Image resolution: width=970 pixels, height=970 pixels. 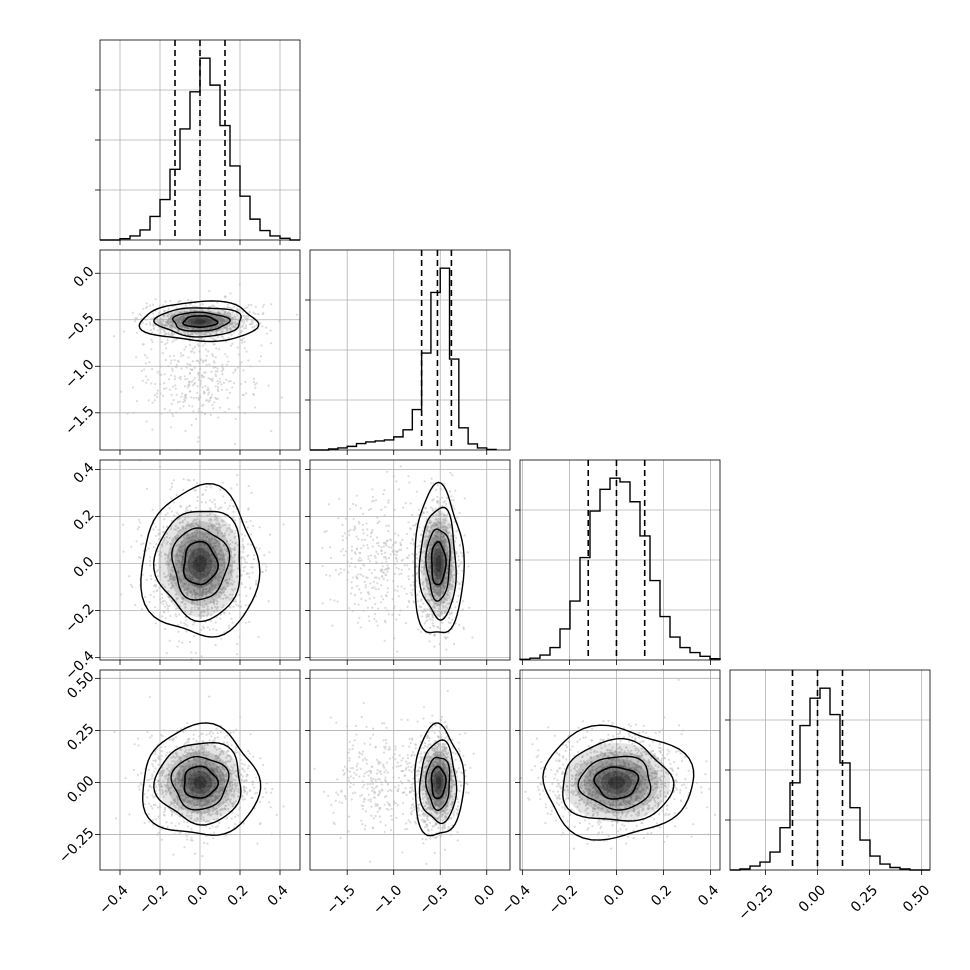 I want to click on joint-panel-2-3: −0.4 −0.2 0.0 0.2 0.4, so click(x=610, y=793).